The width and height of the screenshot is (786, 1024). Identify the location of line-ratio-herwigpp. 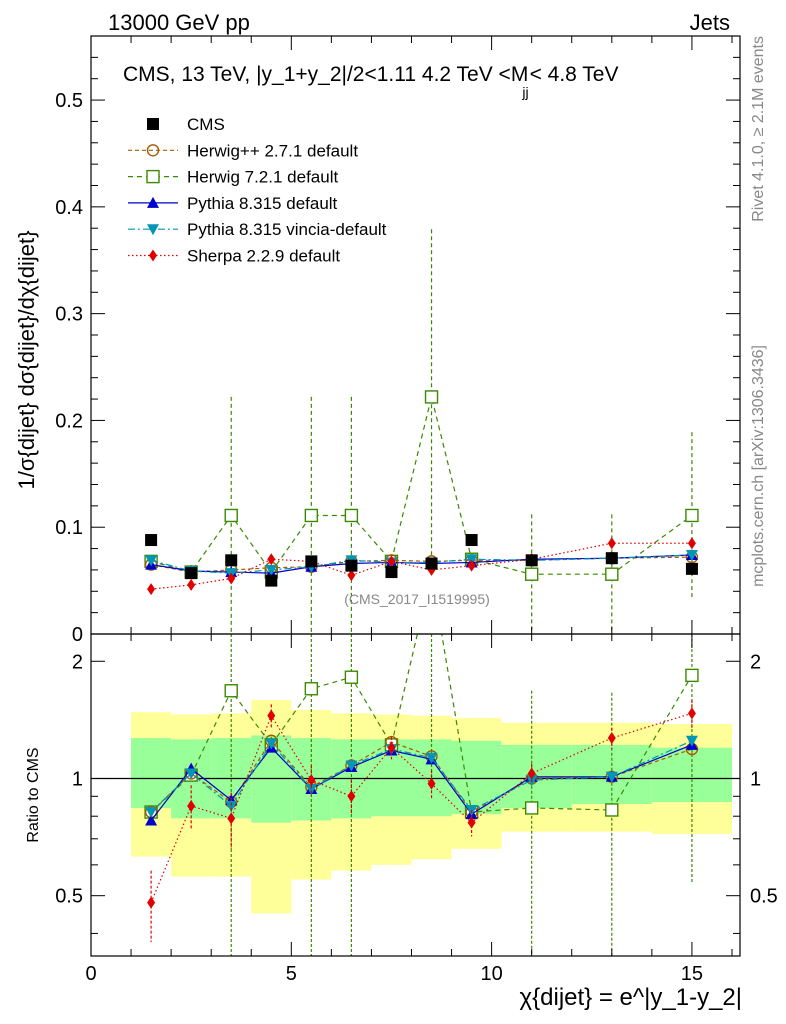
(421, 776).